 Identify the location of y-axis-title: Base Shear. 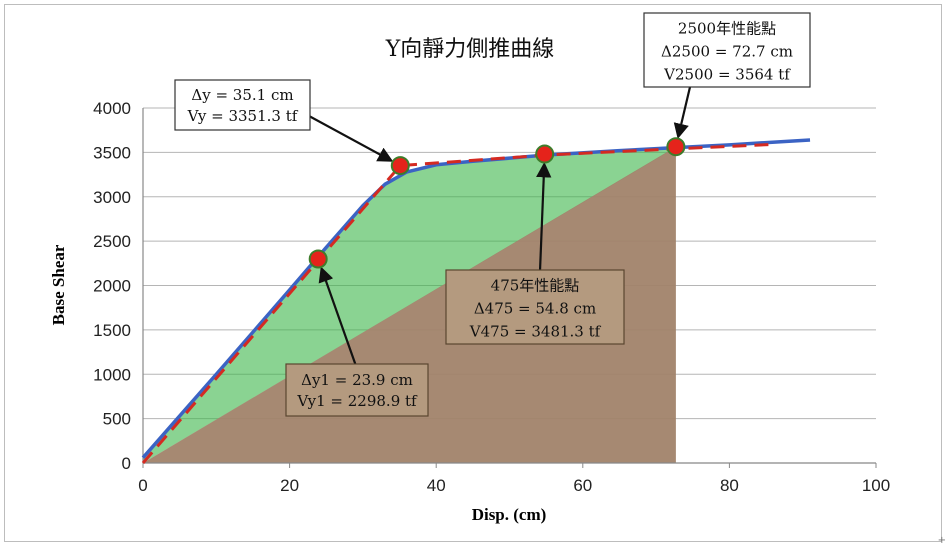
(58, 284).